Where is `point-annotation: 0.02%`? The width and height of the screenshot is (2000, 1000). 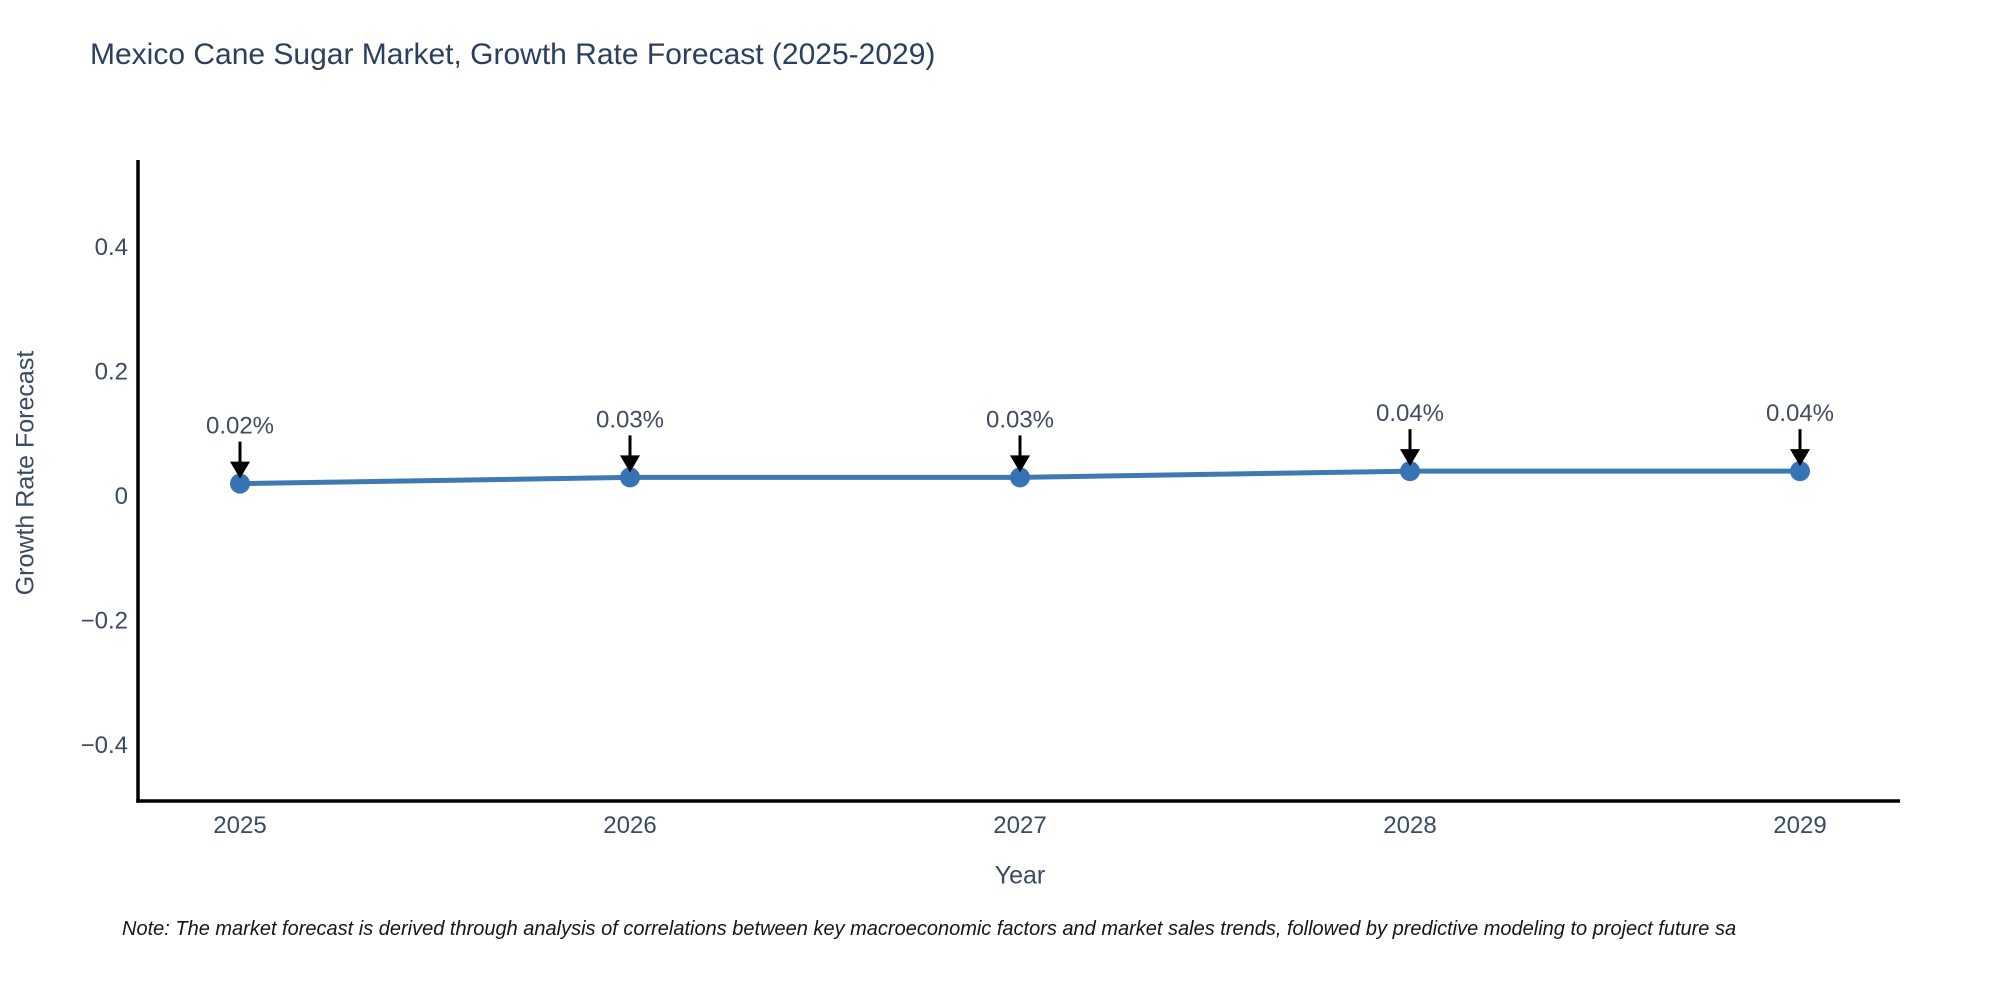 point-annotation: 0.02% is located at coordinates (240, 426).